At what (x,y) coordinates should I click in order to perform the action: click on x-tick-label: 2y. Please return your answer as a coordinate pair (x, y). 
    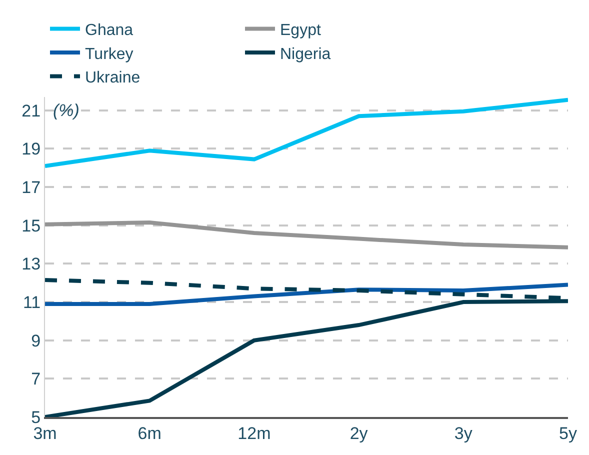
    Looking at the image, I should click on (359, 434).